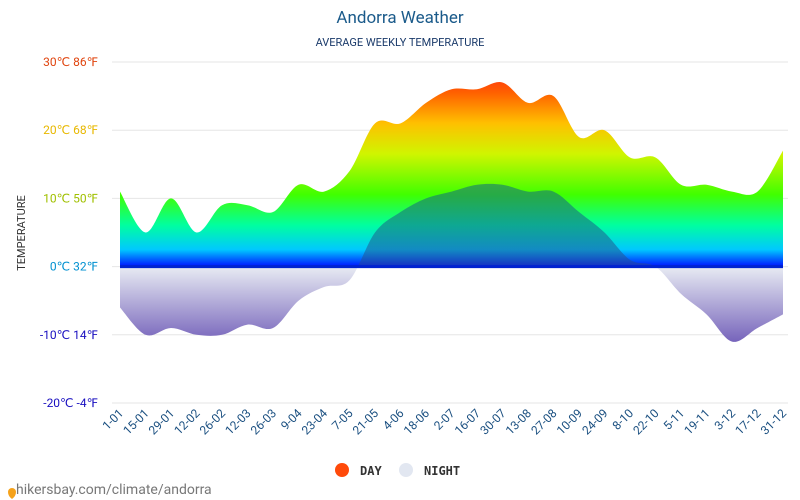  What do you see at coordinates (366, 422) in the screenshot?
I see `x-tick-label: 21-05` at bounding box center [366, 422].